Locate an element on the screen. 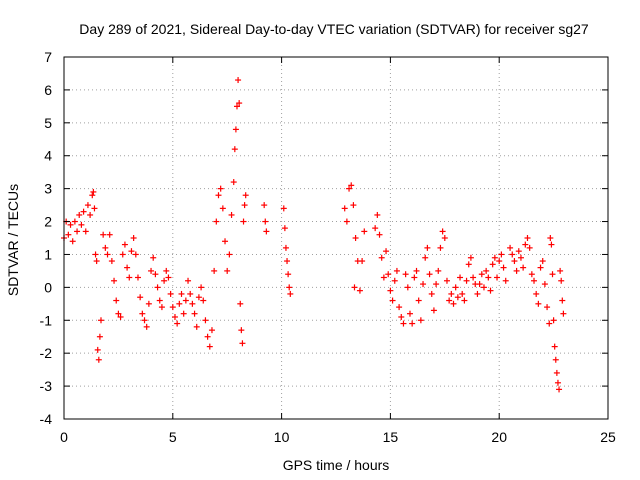 Image resolution: width=640 pixels, height=480 pixels. y-tick-label: 7 is located at coordinates (48, 57).